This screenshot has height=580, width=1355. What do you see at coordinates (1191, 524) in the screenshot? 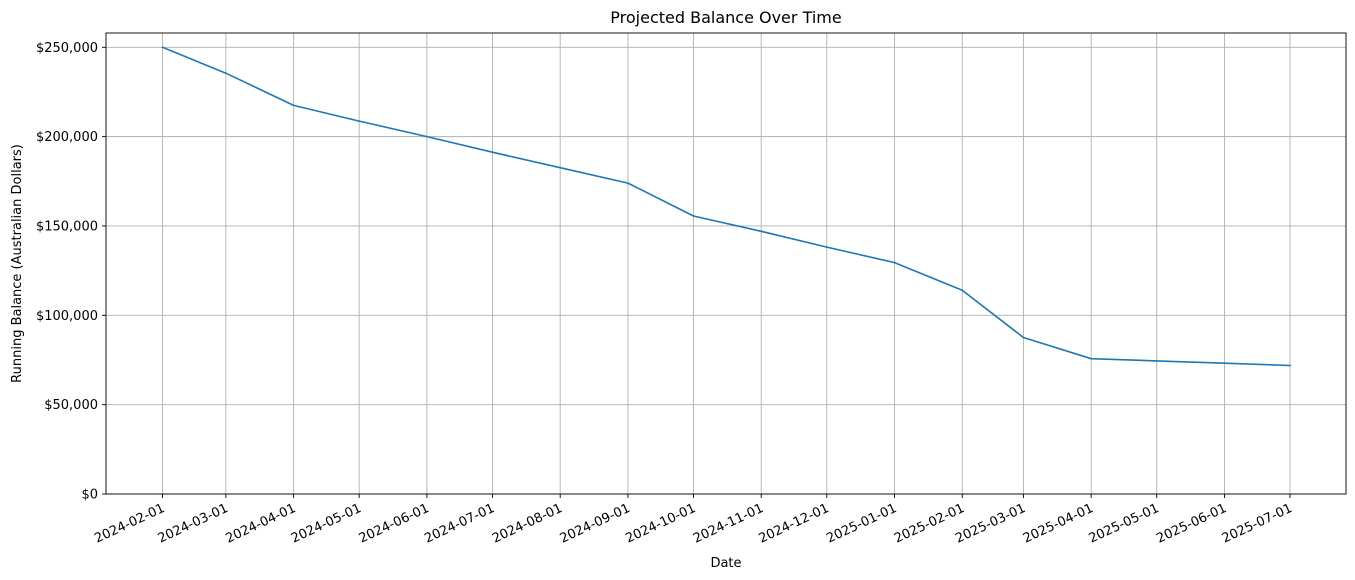
I see `x-tick-label: 2025-06-01` at bounding box center [1191, 524].